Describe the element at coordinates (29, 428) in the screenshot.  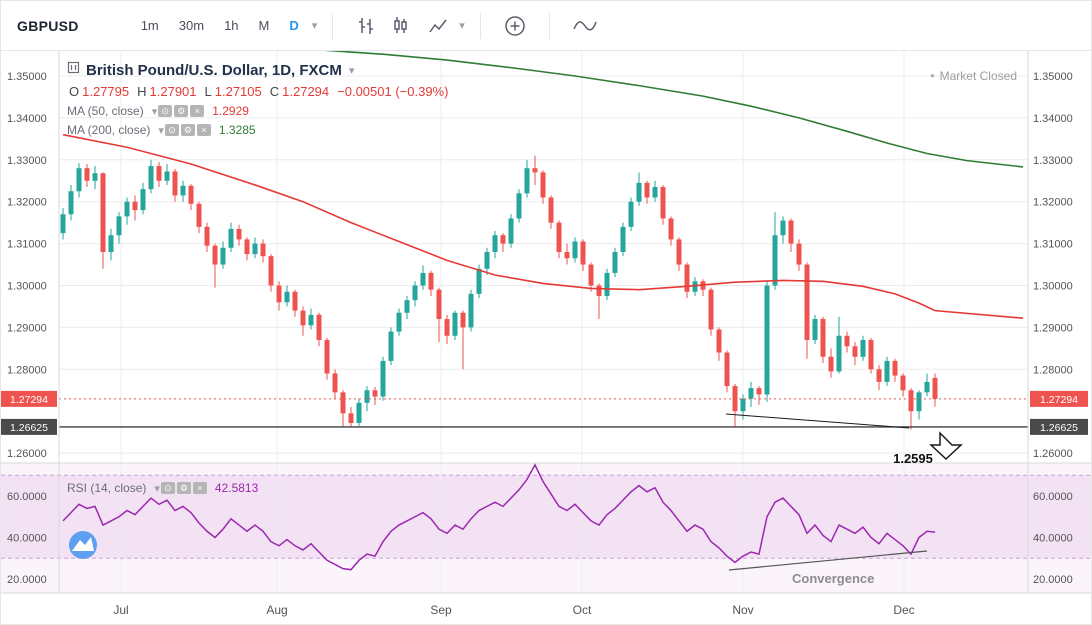
I see `support-badge-left-text: 1.26625` at that location.